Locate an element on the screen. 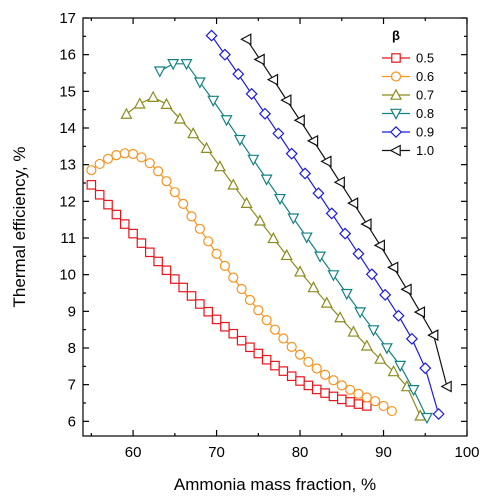  legend-title: β is located at coordinates (396, 35).